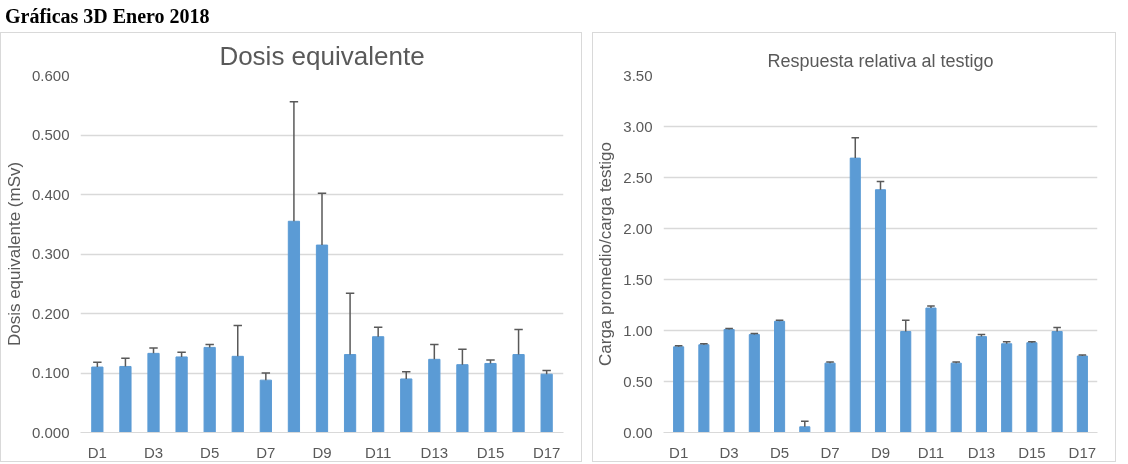 The height and width of the screenshot is (464, 1128). What do you see at coordinates (322, 55) in the screenshot?
I see `chart-title: Dosis equivalente` at bounding box center [322, 55].